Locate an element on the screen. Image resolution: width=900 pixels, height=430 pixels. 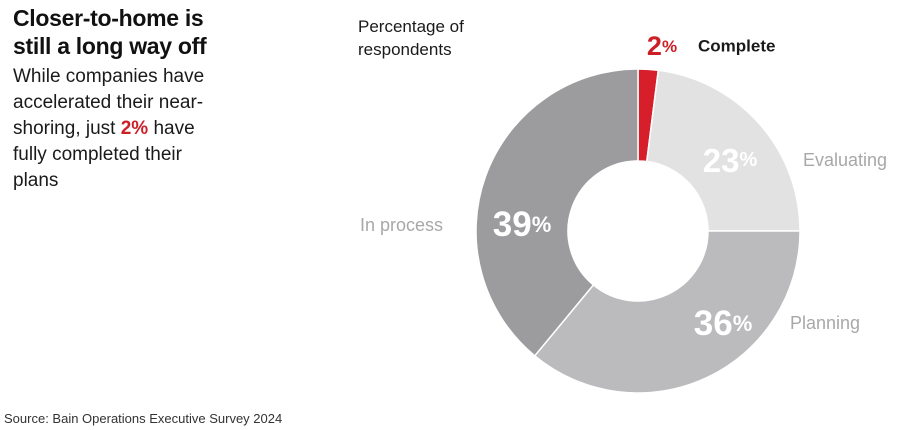
slice-planning is located at coordinates (667, 312).